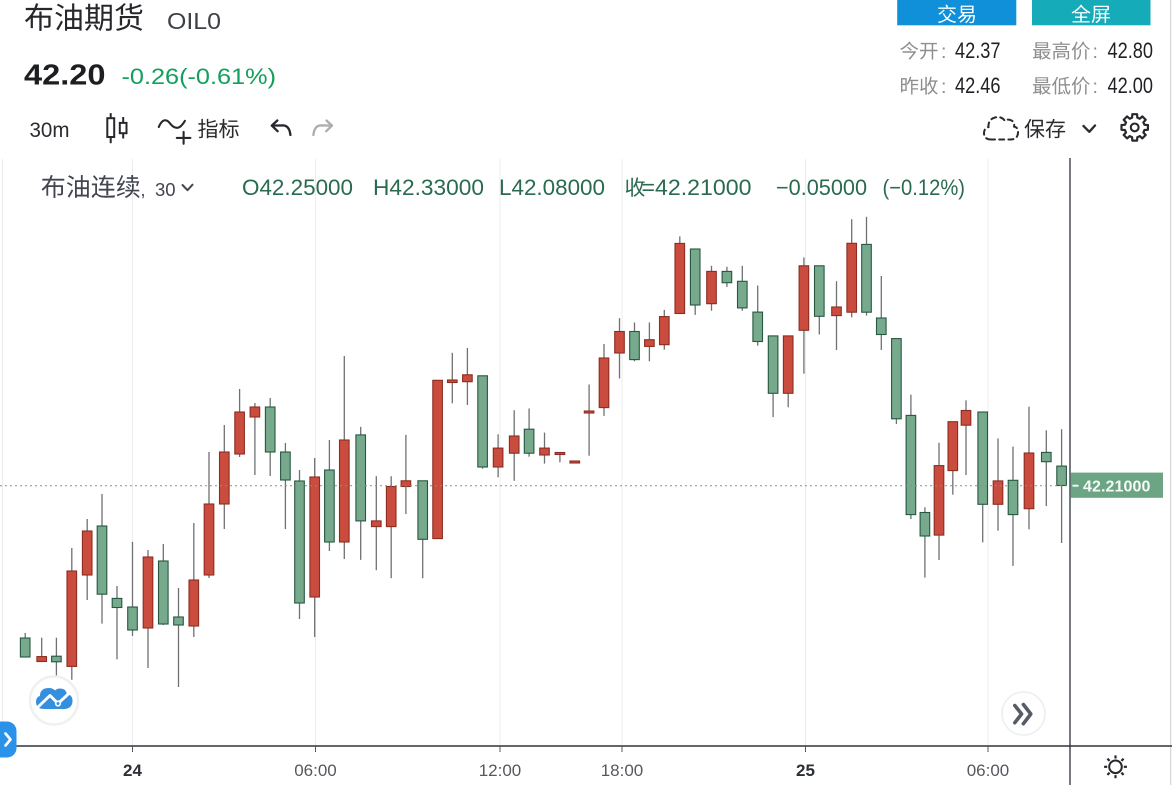 The height and width of the screenshot is (785, 1172). What do you see at coordinates (428, 187) in the screenshot?
I see `svg-text: H42.33000` at bounding box center [428, 187].